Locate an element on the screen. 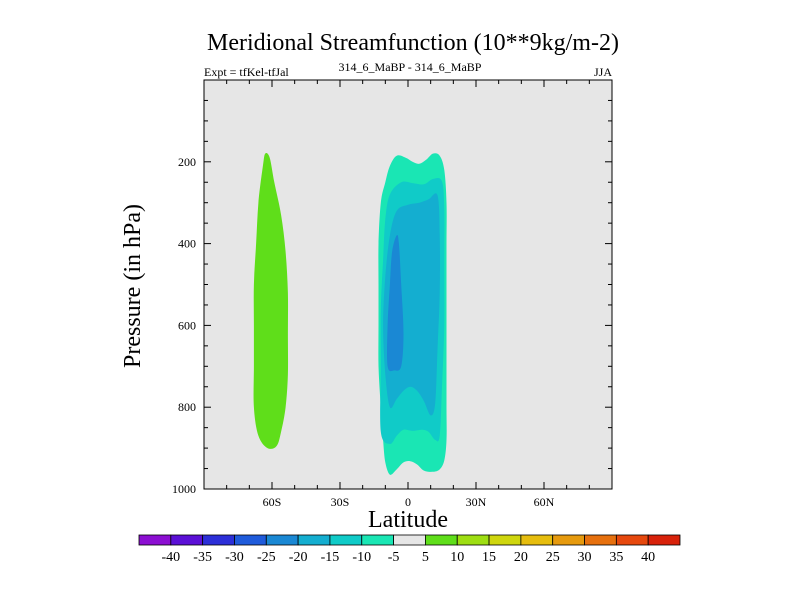 This screenshot has width=800, height=600. y-tick-label: 600 is located at coordinates (187, 325).